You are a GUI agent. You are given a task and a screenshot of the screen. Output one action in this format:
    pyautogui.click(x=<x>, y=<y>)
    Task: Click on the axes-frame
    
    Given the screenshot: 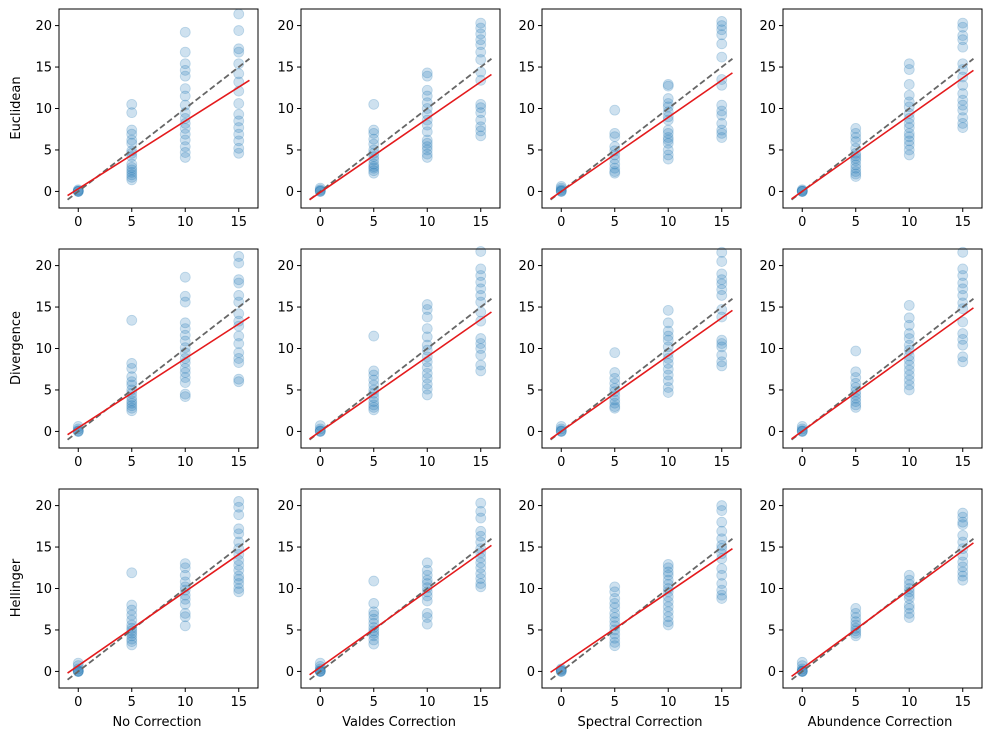 What is the action you would take?
    pyautogui.click(x=882, y=348)
    